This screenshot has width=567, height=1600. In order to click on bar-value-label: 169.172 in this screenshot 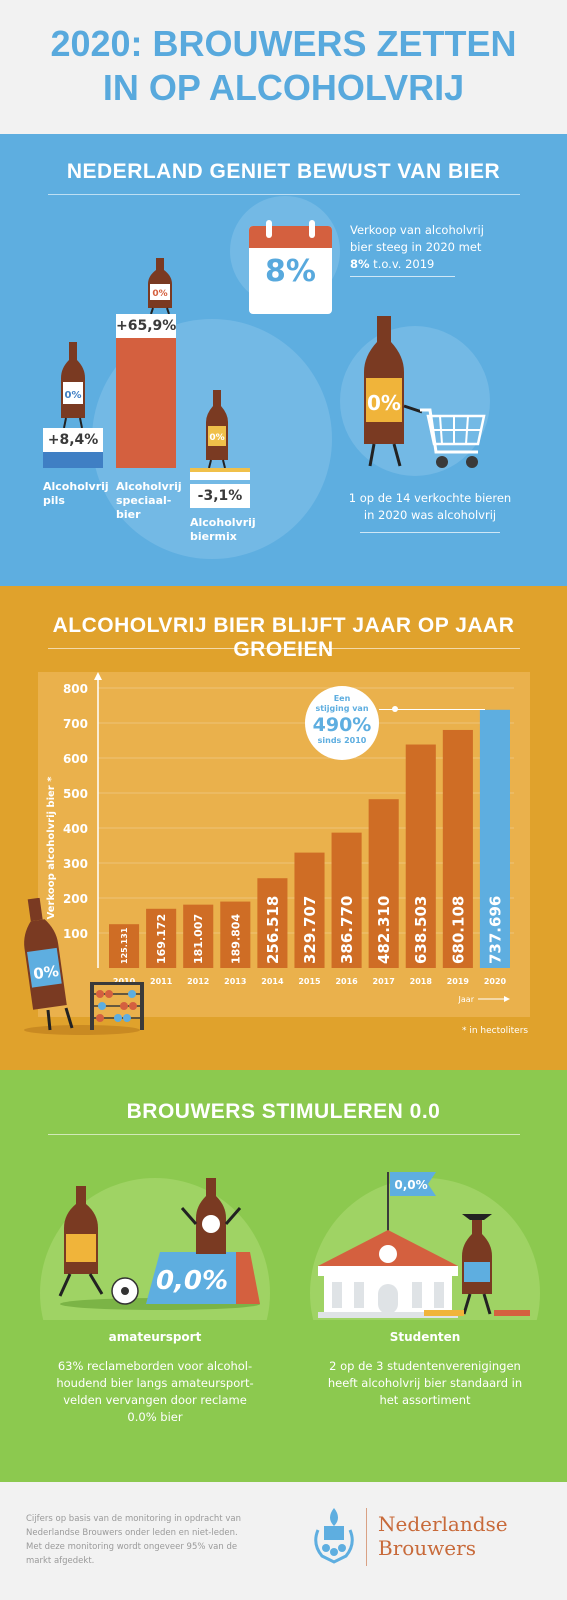, I will do `click(161, 939)`.